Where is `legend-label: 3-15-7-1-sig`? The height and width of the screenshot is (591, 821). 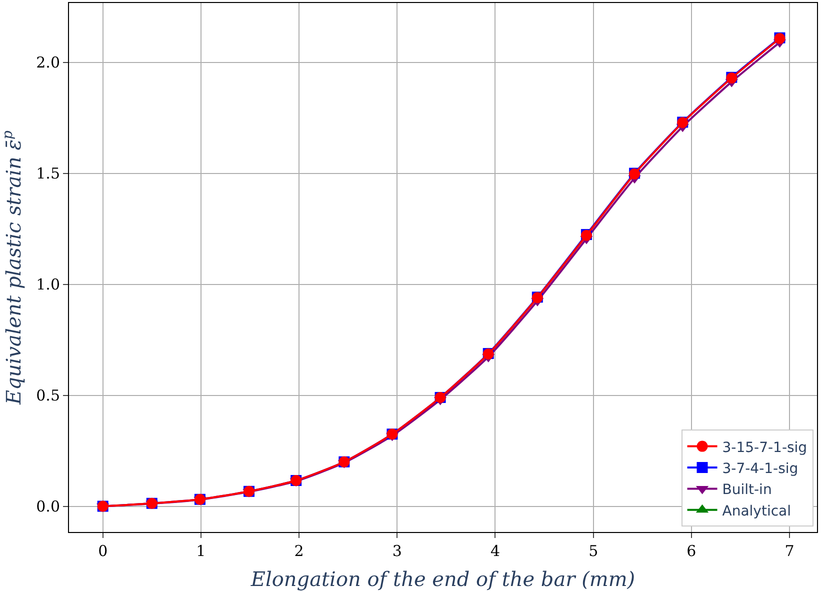 legend-label: 3-15-7-1-sig is located at coordinates (765, 448).